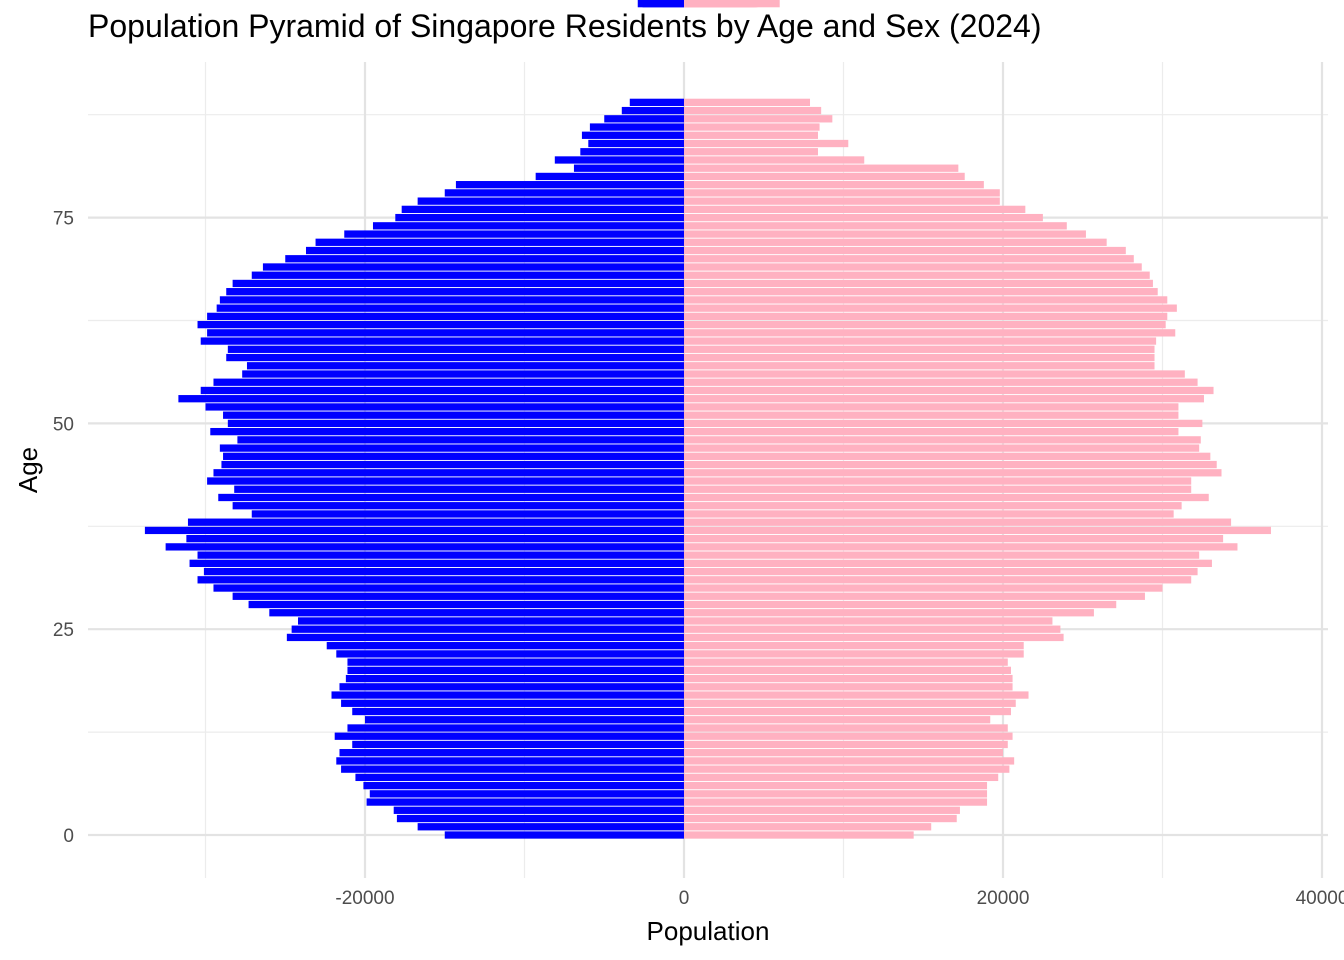 This screenshot has height=960, width=1344. Describe the element at coordinates (708, 931) in the screenshot. I see `x-axis-title: Population` at that location.